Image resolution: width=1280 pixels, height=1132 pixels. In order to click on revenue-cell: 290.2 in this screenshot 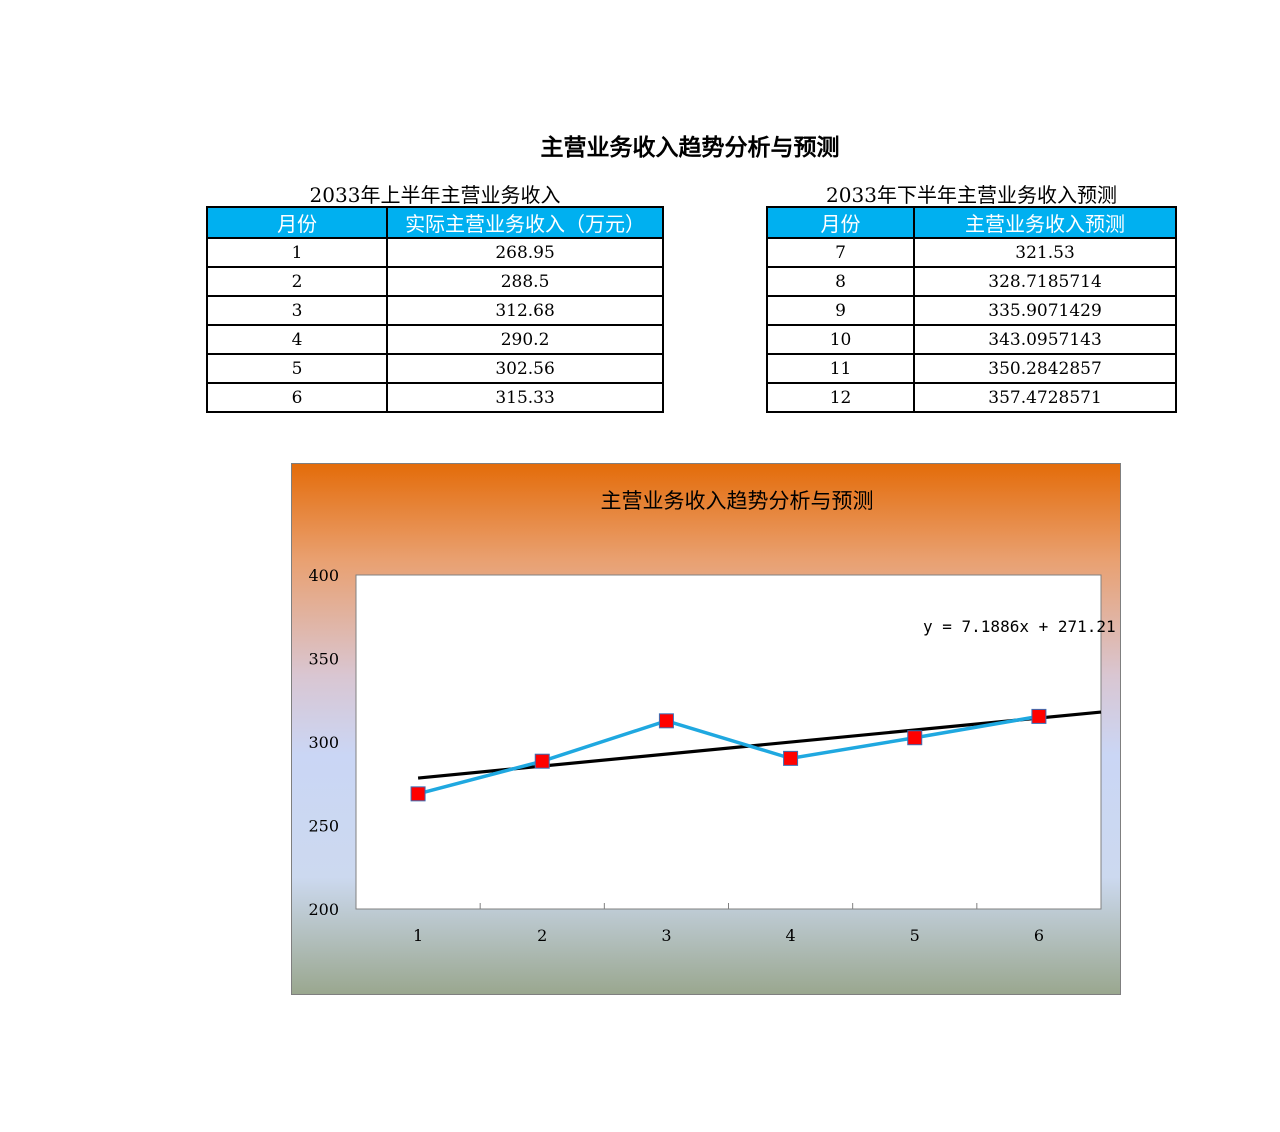, I will do `click(525, 339)`.